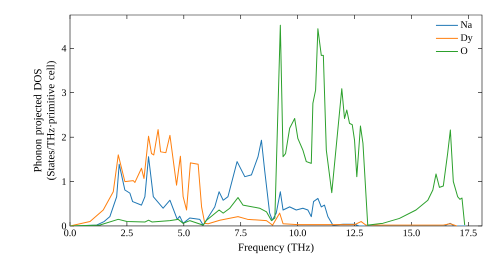 The width and height of the screenshot is (500, 280). Describe the element at coordinates (45, 120) in the screenshot. I see `y-axis-title: Phonon projected DOS (States/THz·primitive cell)` at that location.